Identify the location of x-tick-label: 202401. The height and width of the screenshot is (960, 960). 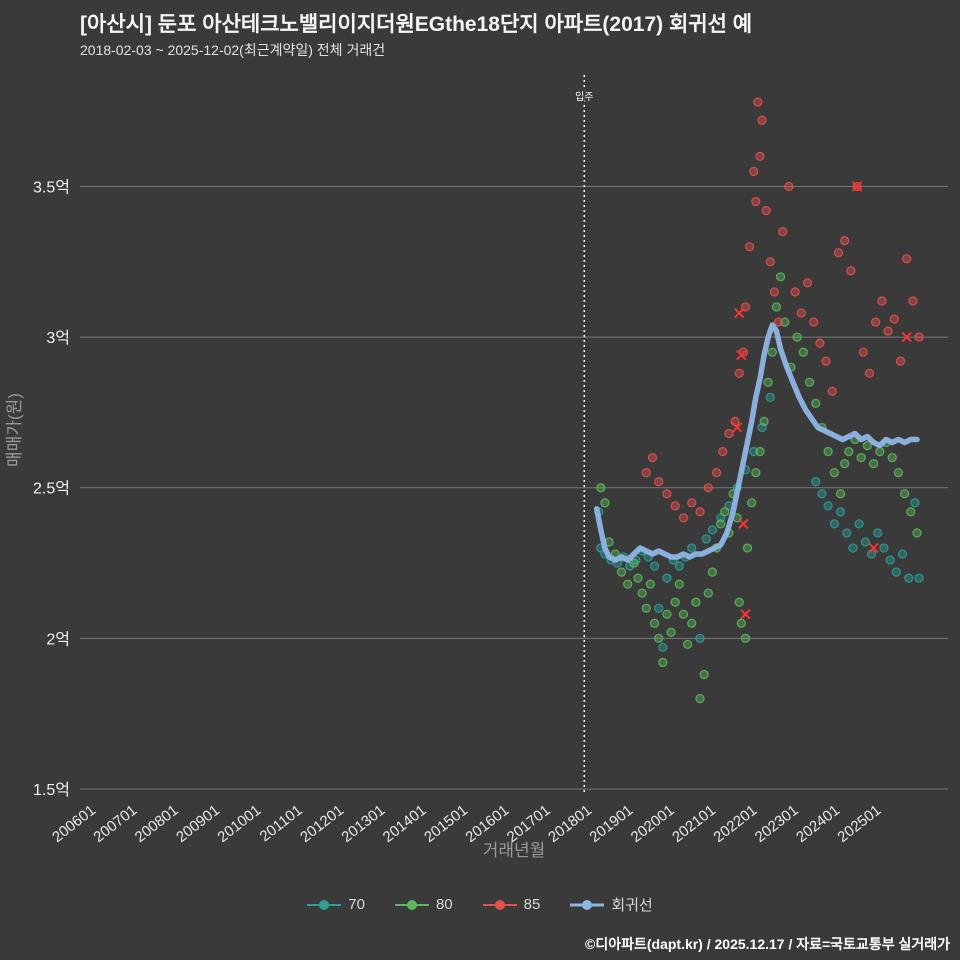
(818, 824).